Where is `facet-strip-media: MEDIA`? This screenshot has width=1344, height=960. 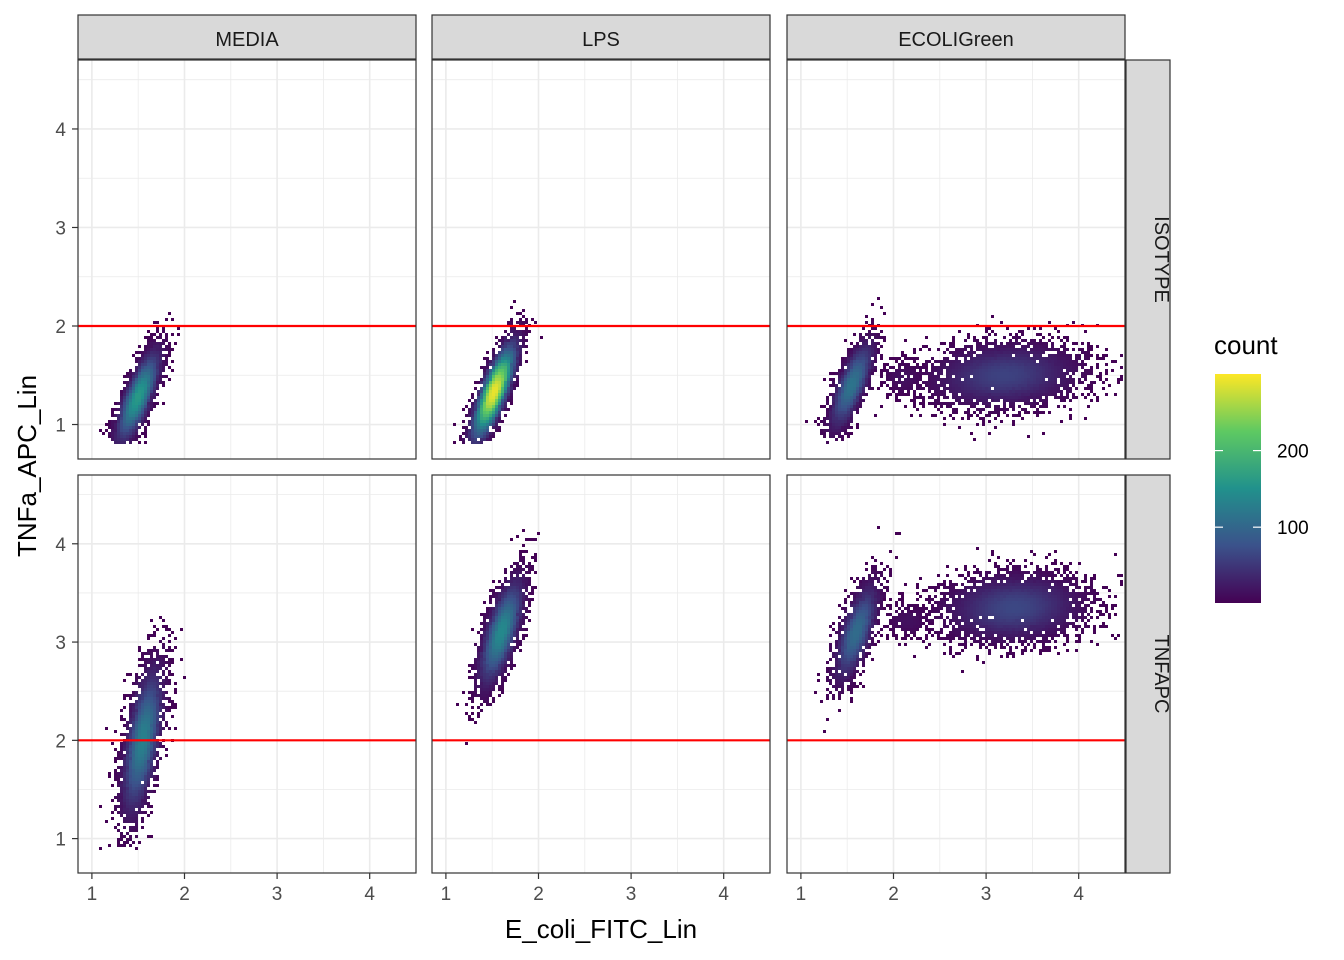 facet-strip-media: MEDIA is located at coordinates (247, 37).